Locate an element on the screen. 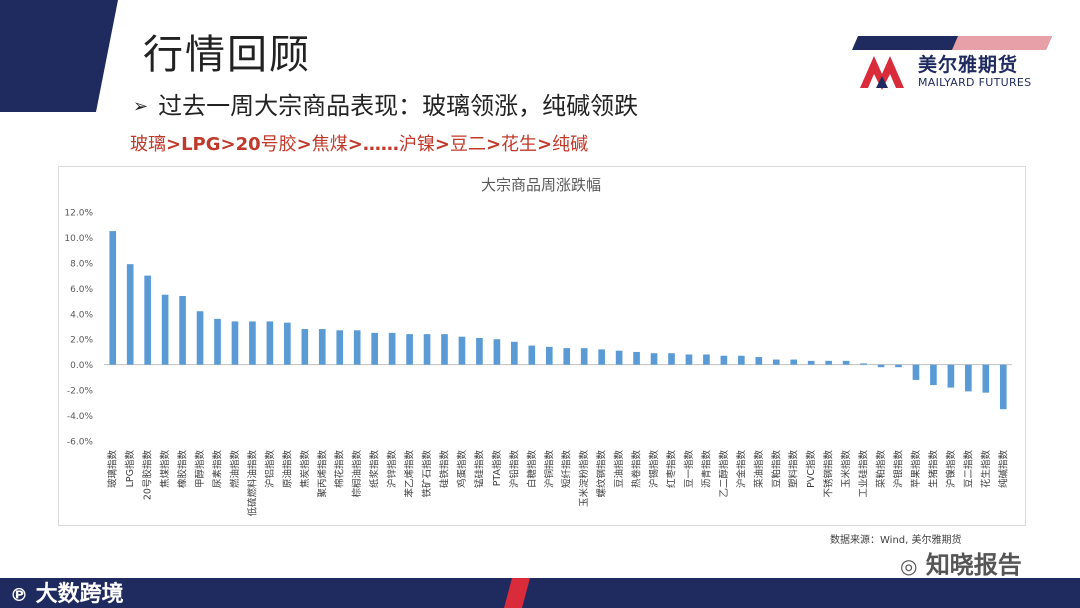 The height and width of the screenshot is (608, 1080). page-title: 行情回顾 is located at coordinates (227, 55).